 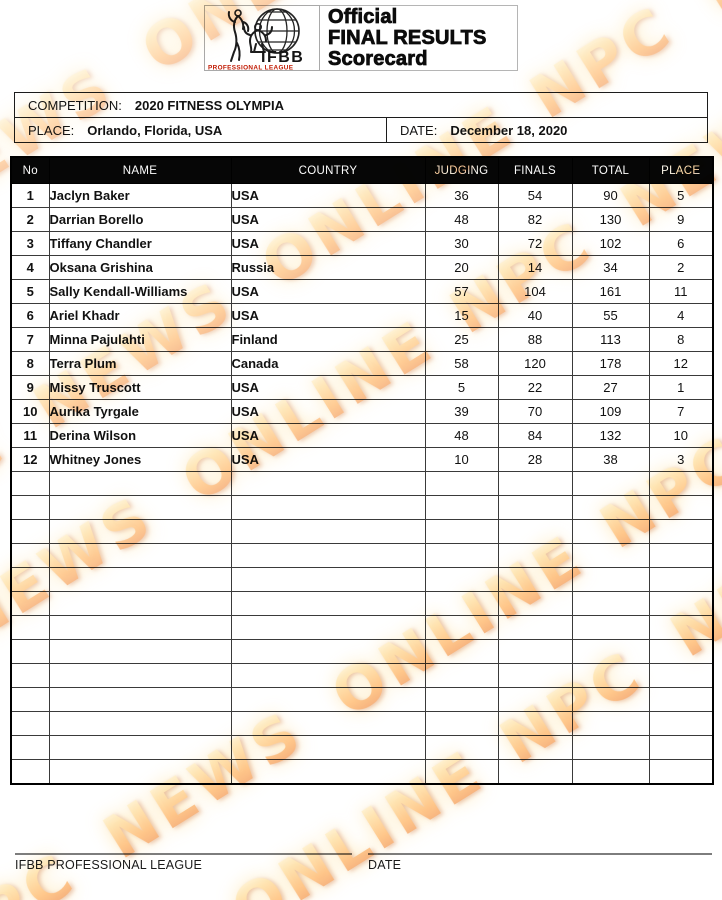 I want to click on cell-no: 3, so click(x=30, y=243).